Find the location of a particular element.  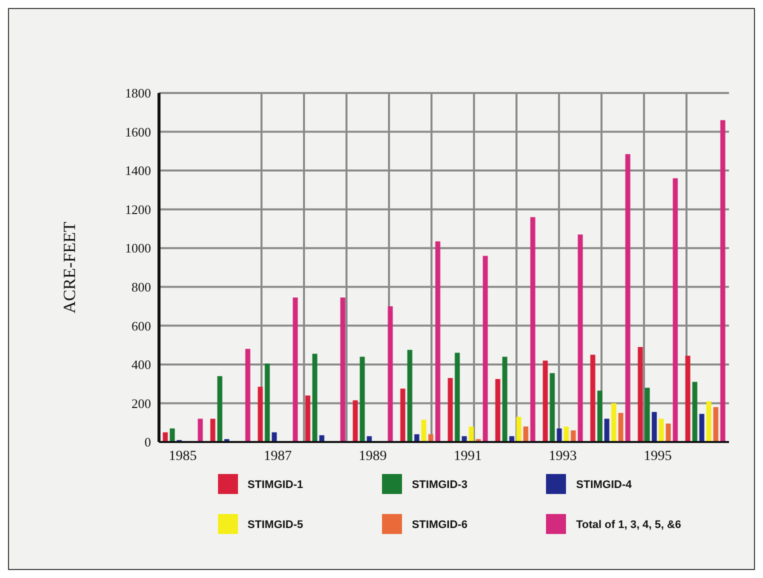

y-tick-label: 400 is located at coordinates (141, 364).